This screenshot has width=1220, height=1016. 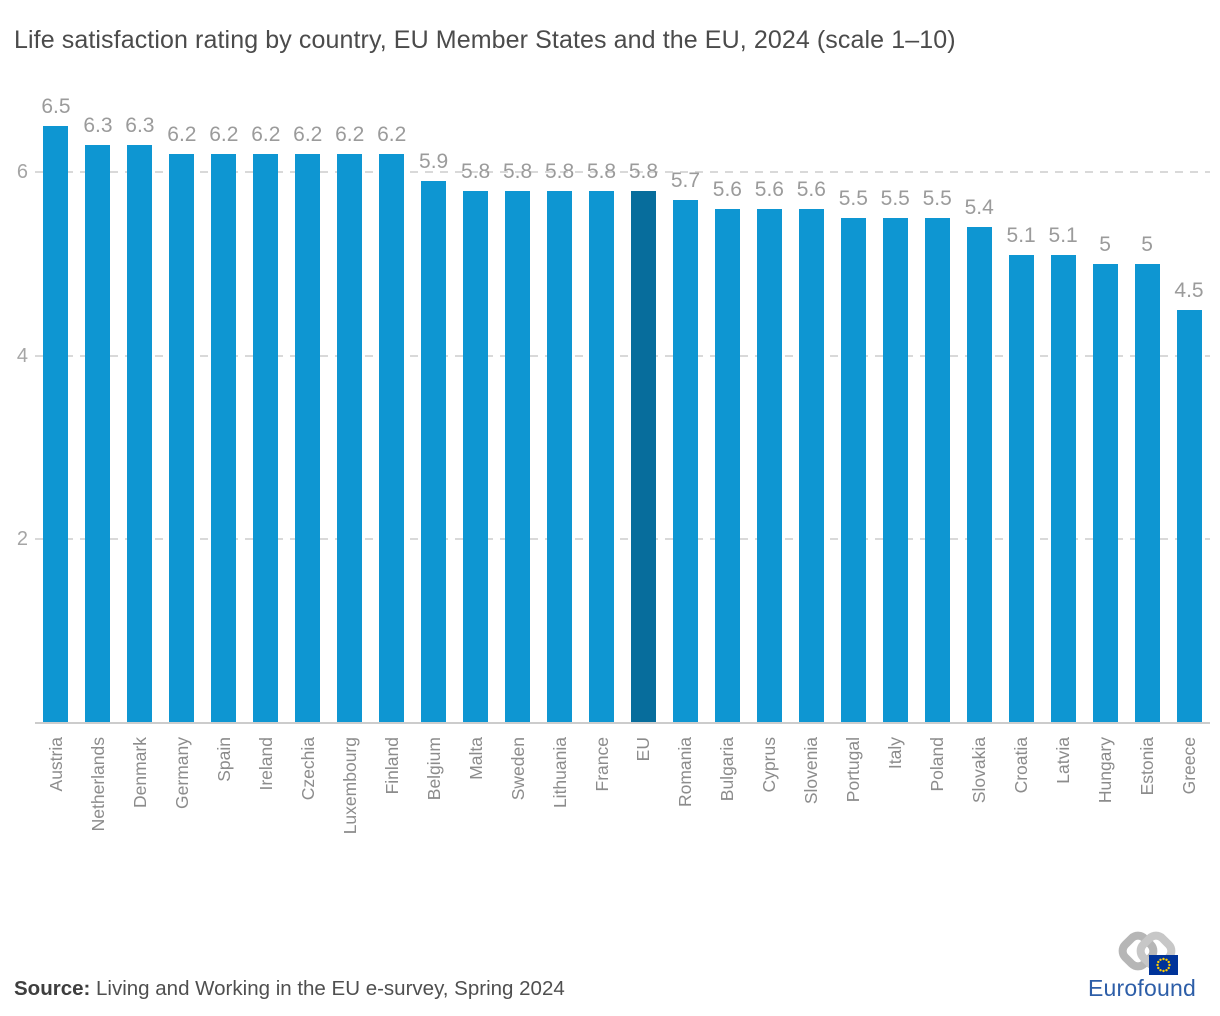 I want to click on bar-greece, so click(x=1189, y=516).